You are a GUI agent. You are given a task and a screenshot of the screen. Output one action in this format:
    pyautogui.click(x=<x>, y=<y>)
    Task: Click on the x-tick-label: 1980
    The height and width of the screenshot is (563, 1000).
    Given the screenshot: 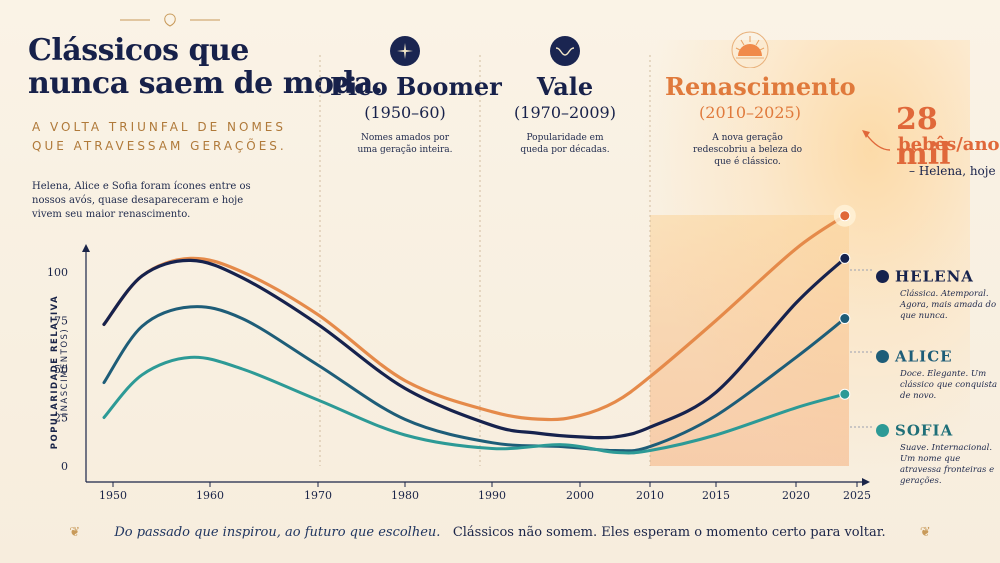 What is the action you would take?
    pyautogui.click(x=405, y=495)
    